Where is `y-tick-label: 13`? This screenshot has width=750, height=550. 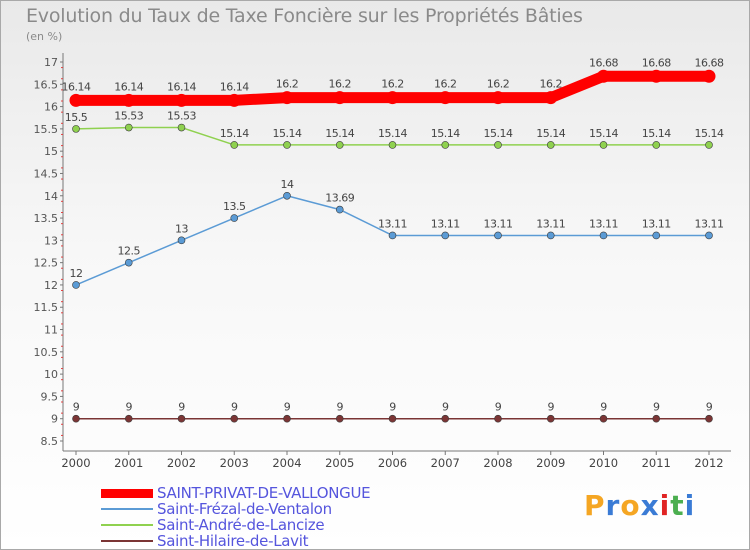
y-tick-label: 13 is located at coordinates (51, 240).